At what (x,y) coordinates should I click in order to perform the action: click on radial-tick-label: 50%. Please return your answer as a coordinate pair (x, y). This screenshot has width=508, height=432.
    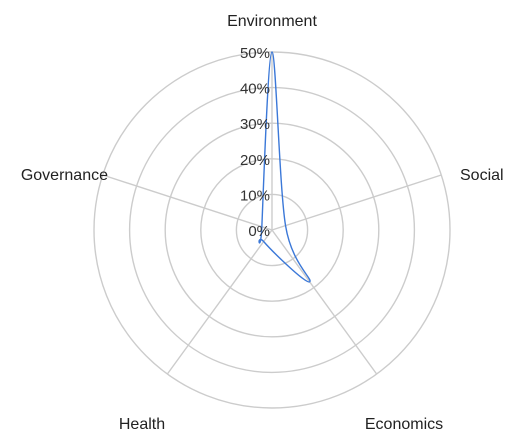
    Looking at the image, I should click on (255, 53).